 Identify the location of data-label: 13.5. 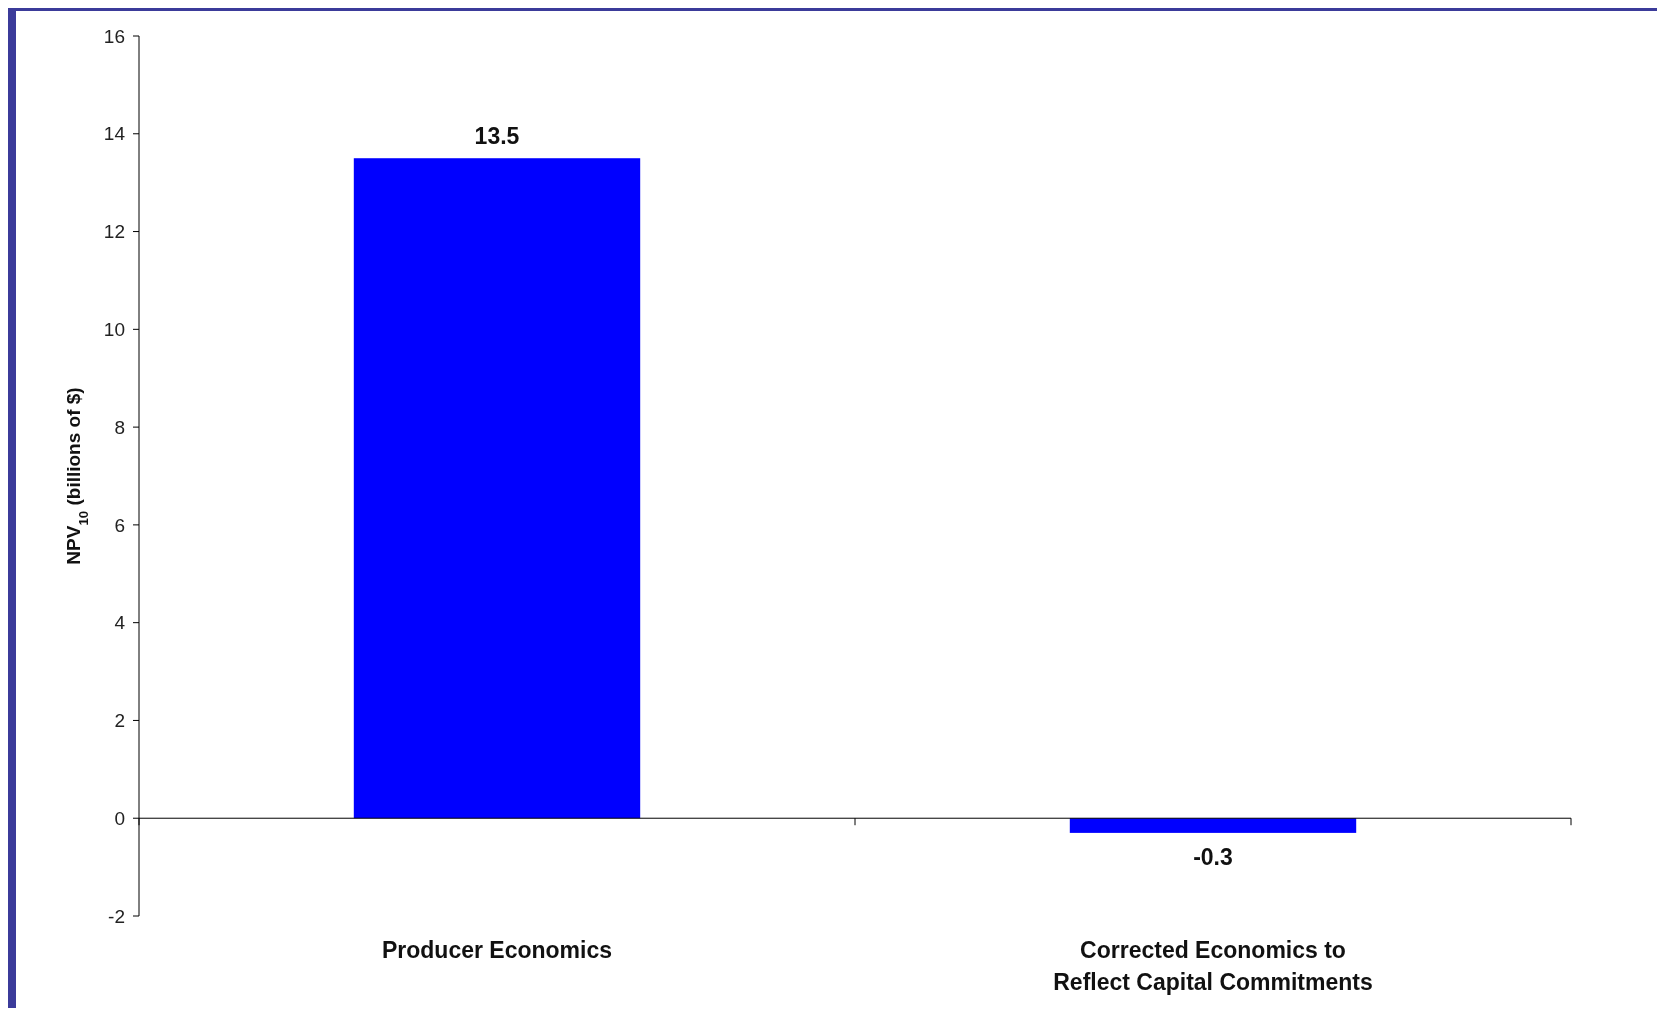
(497, 136).